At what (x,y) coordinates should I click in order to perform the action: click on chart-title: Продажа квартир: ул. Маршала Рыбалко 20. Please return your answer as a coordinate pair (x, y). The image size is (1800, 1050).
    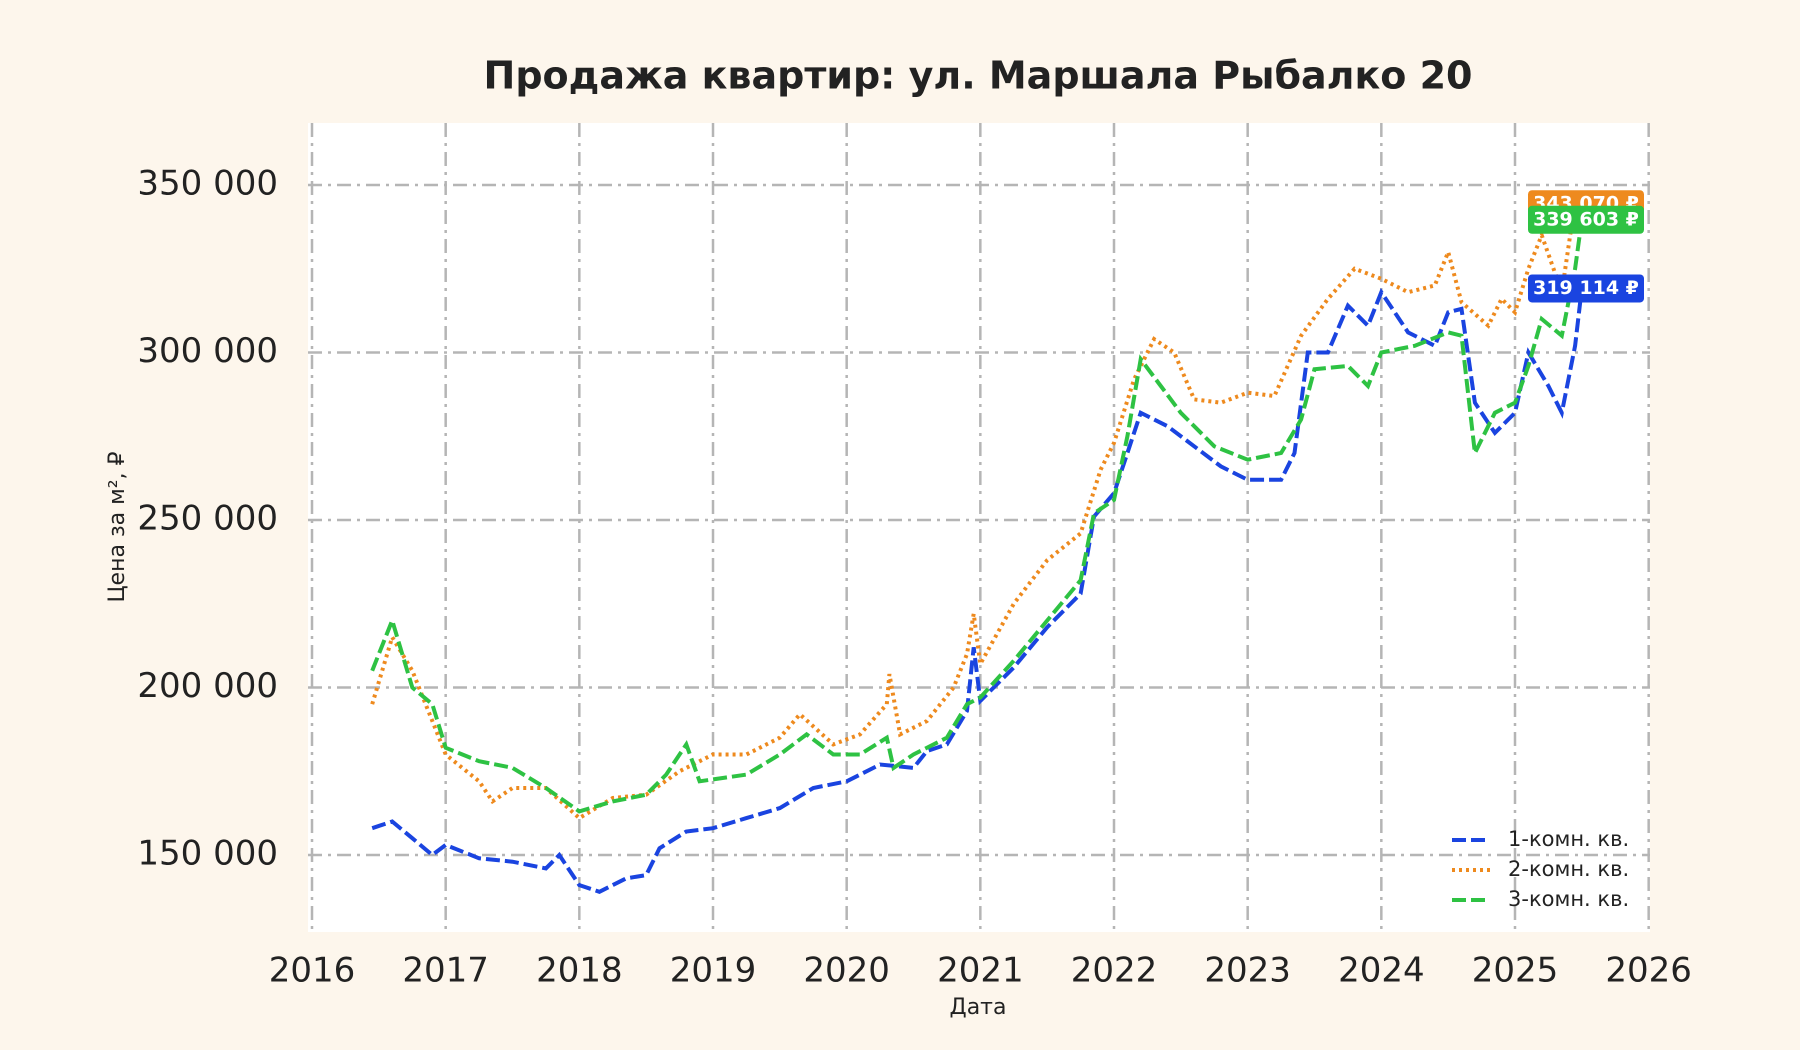
    Looking at the image, I should click on (978, 76).